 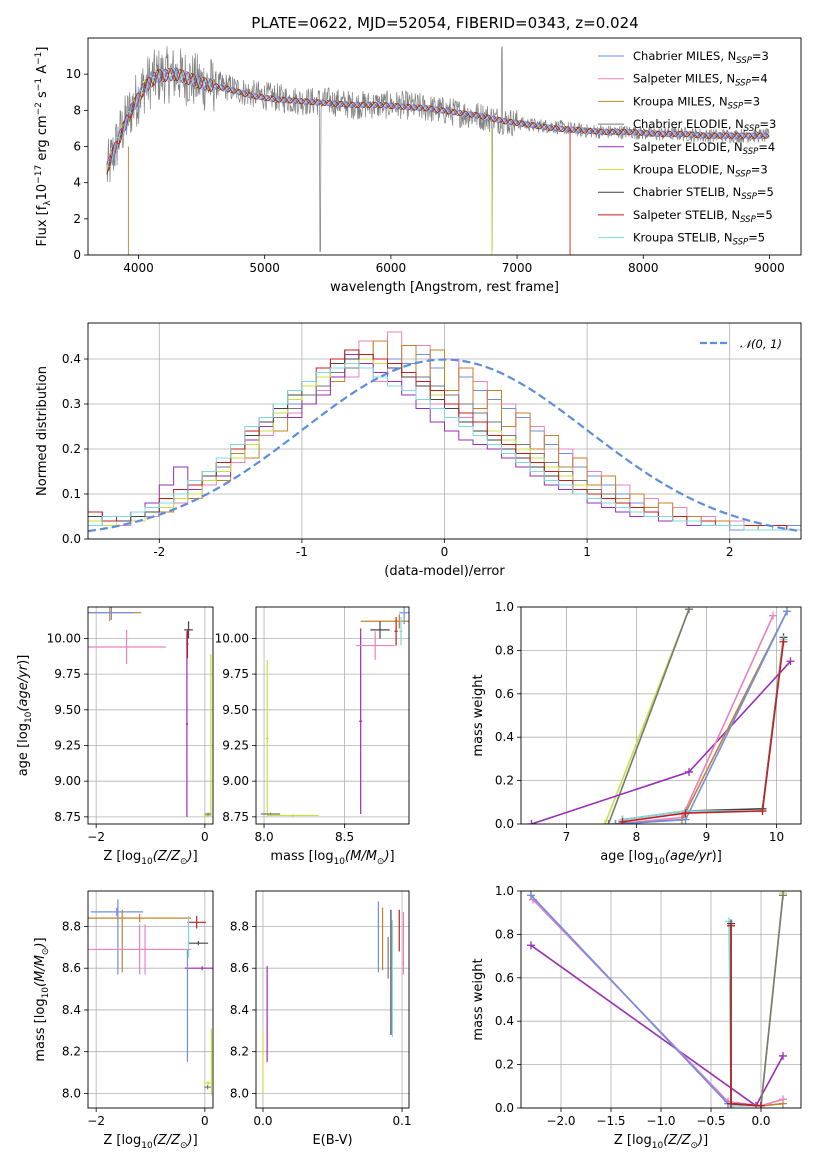 I want to click on y-axis-label: mass [log10(M/M⊙)], so click(x=42, y=999).